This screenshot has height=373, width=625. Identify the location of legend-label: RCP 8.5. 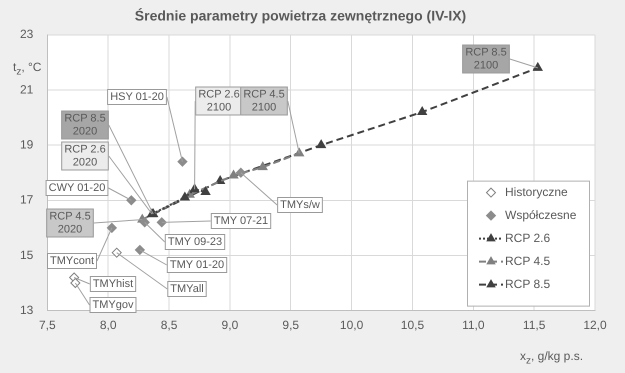
(527, 283).